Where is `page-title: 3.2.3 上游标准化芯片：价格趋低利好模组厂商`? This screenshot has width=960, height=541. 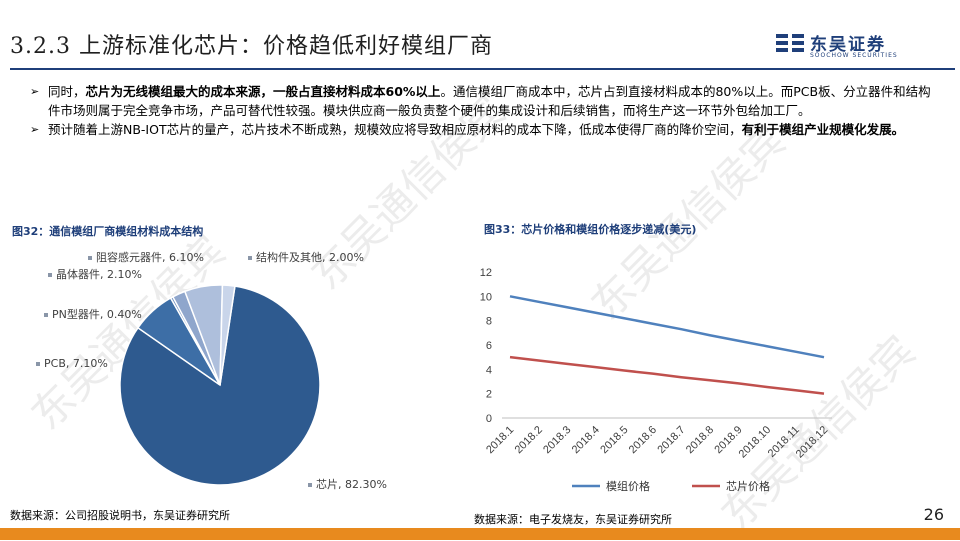
page-title: 3.2.3 上游标准化芯片：价格趋低利好模组厂商 is located at coordinates (251, 46).